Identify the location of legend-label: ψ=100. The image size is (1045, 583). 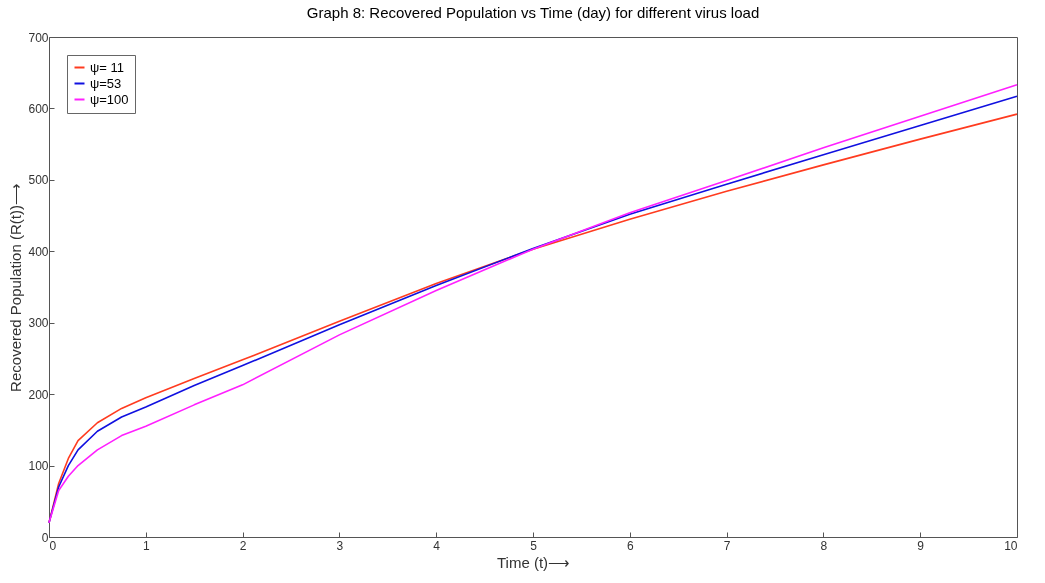
(109, 99).